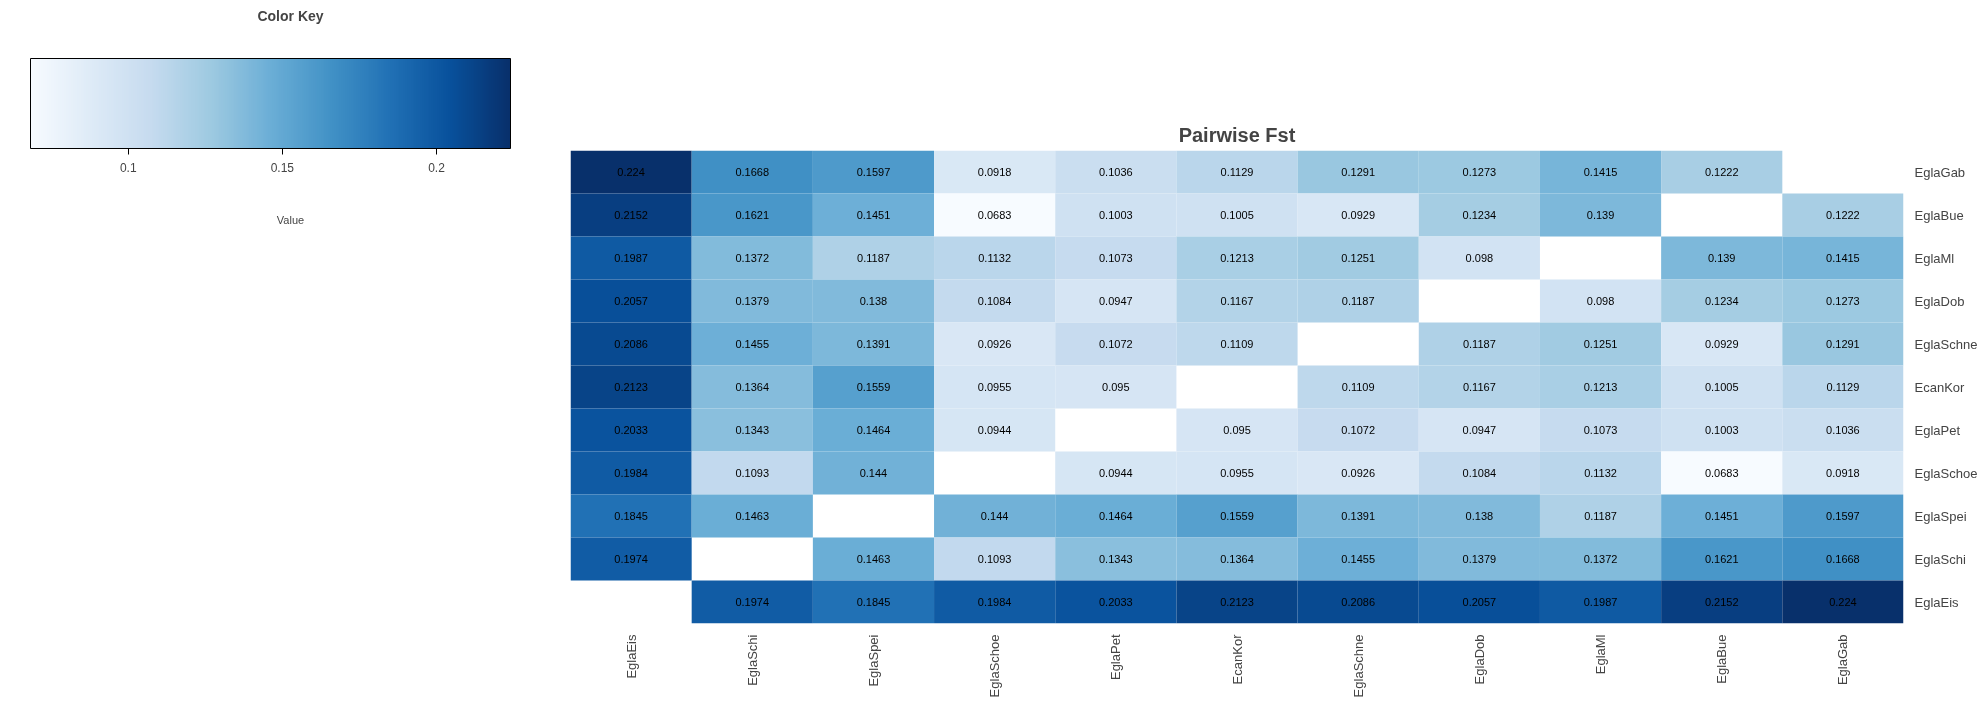 Image resolution: width=1986 pixels, height=709 pixels. What do you see at coordinates (631, 656) in the screenshot?
I see `x-tick-label: EglaEis` at bounding box center [631, 656].